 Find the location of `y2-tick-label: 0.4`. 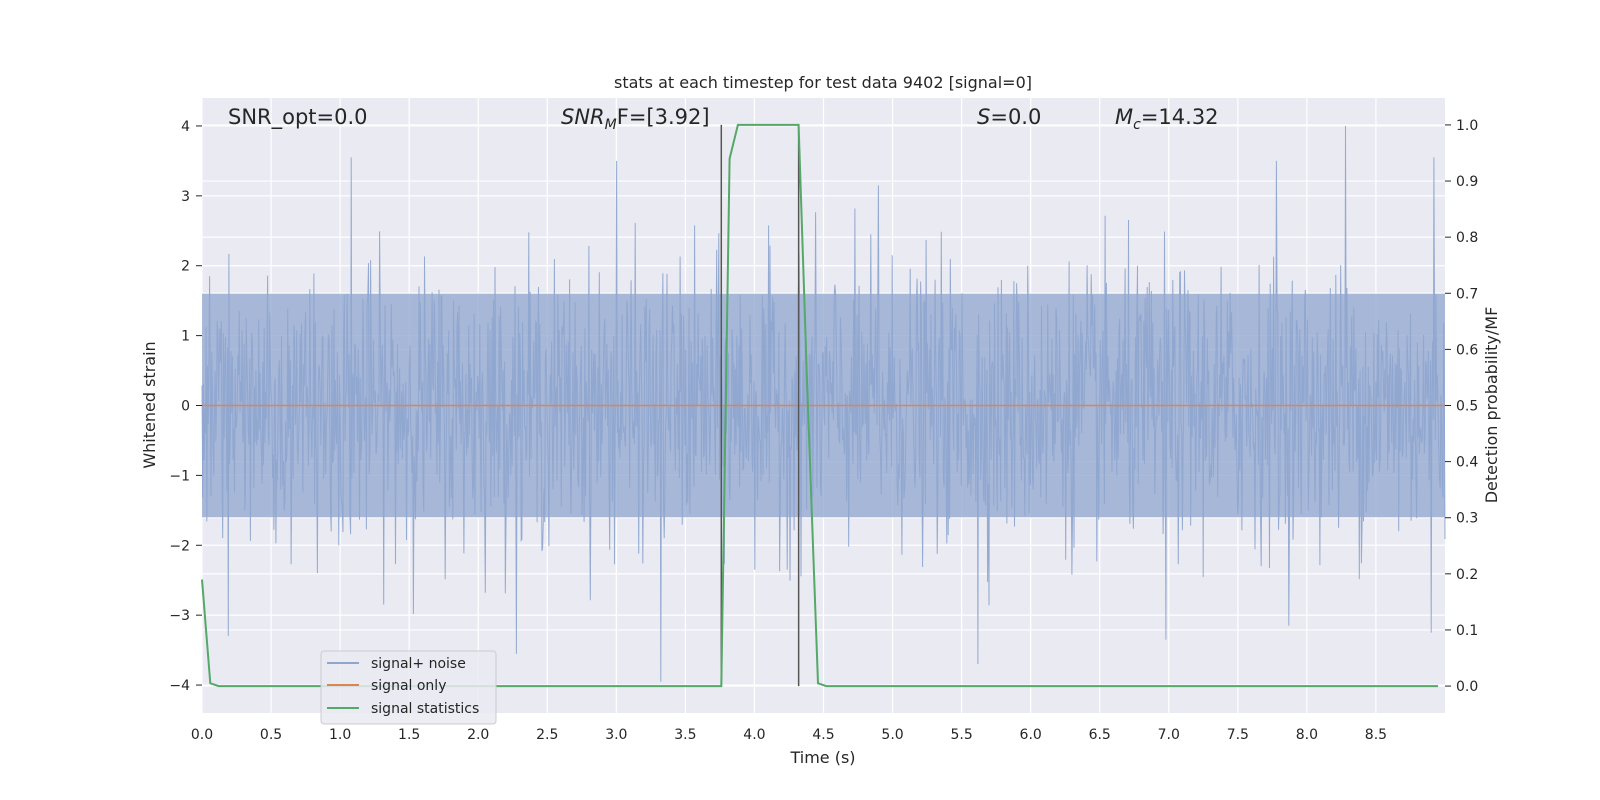

y2-tick-label: 0.4 is located at coordinates (1467, 463).